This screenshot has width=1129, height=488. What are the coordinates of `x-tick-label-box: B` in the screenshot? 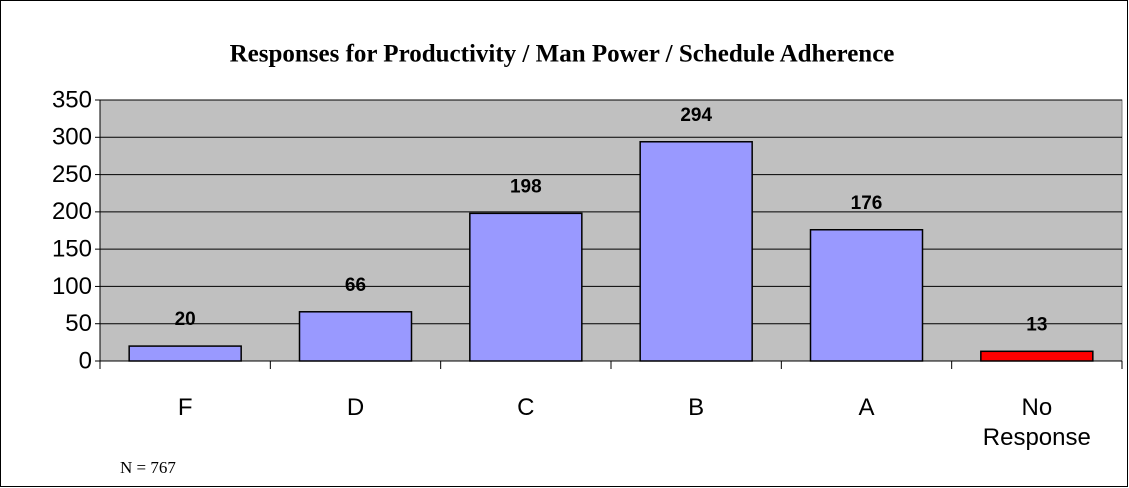 It's located at (696, 408).